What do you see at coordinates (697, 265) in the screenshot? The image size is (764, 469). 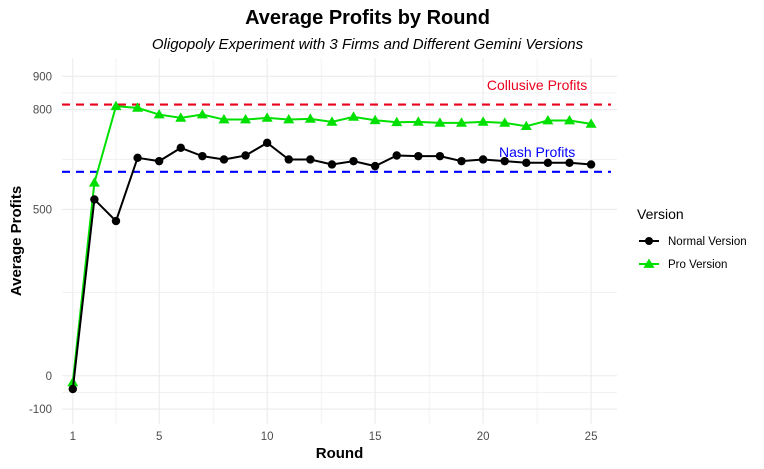 I see `legend-label: Pro Version` at bounding box center [697, 265].